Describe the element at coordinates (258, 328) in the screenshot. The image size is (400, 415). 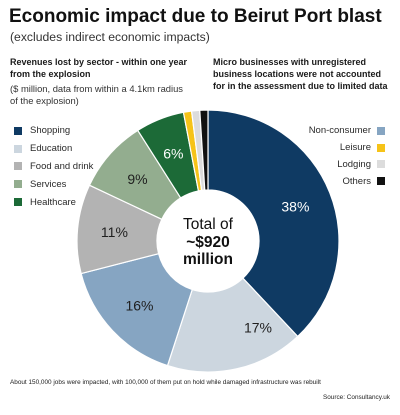
I see `slice-label-education: 17%` at that location.